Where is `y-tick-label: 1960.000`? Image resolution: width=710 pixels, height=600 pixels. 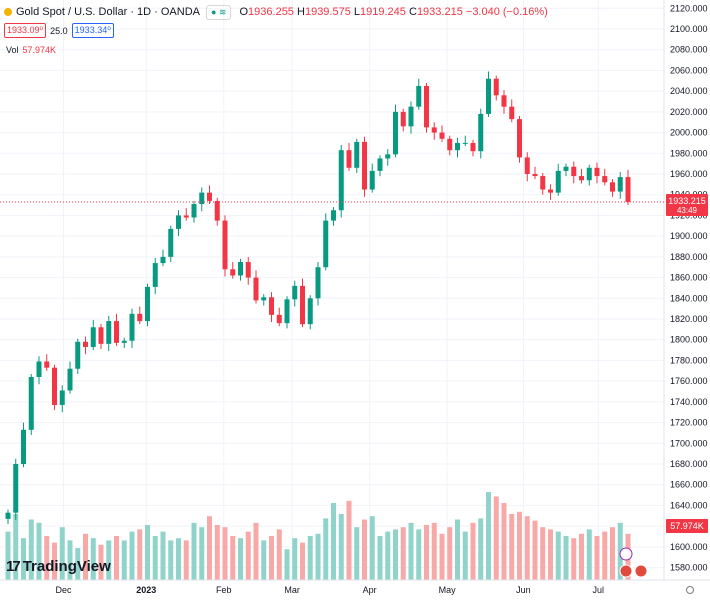
y-tick-label: 1960.000 is located at coordinates (689, 174).